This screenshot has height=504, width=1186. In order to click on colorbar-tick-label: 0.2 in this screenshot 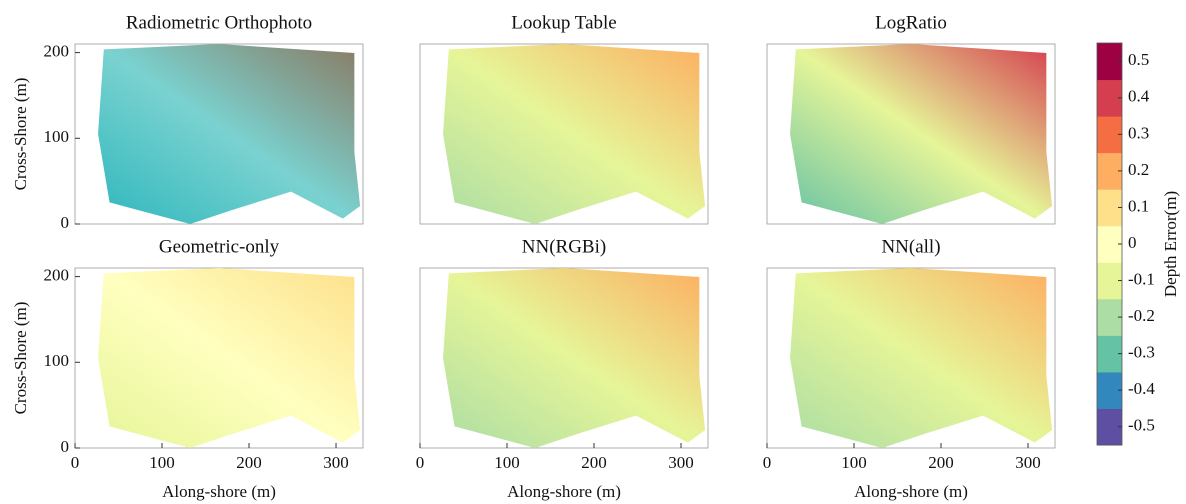, I will do `click(1138, 169)`.